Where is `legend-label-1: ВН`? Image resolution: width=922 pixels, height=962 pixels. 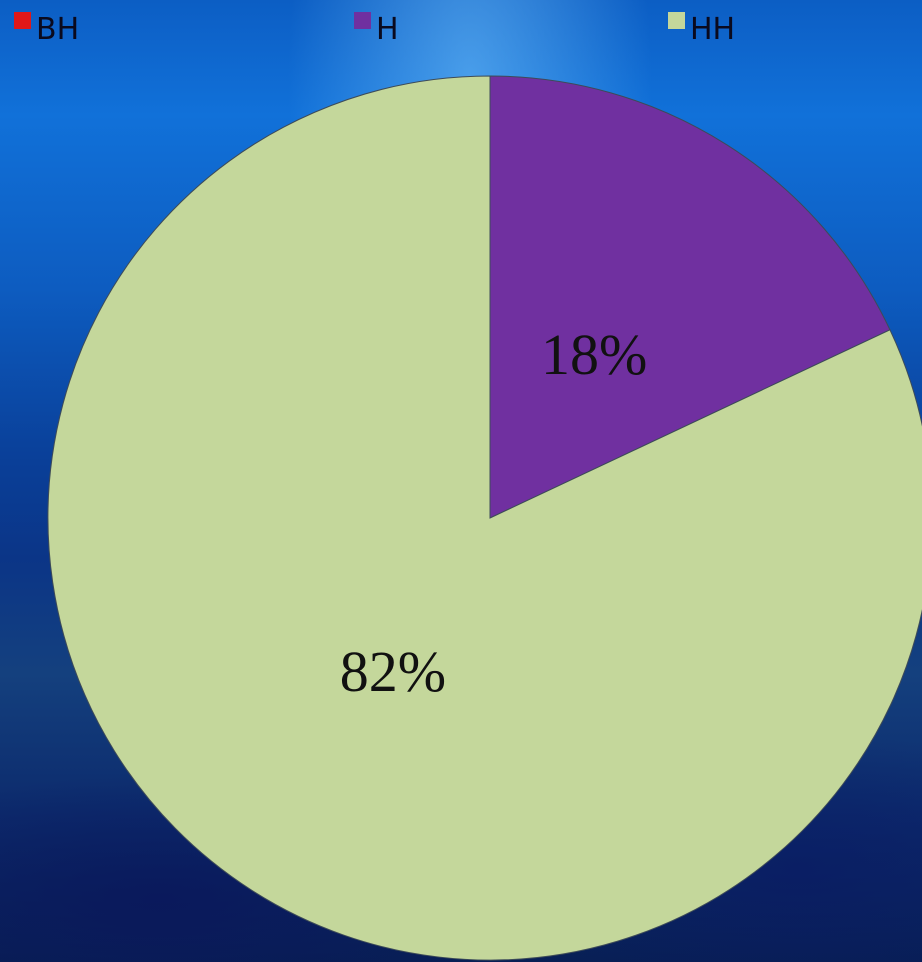
legend-label-1: ВН is located at coordinates (57, 29).